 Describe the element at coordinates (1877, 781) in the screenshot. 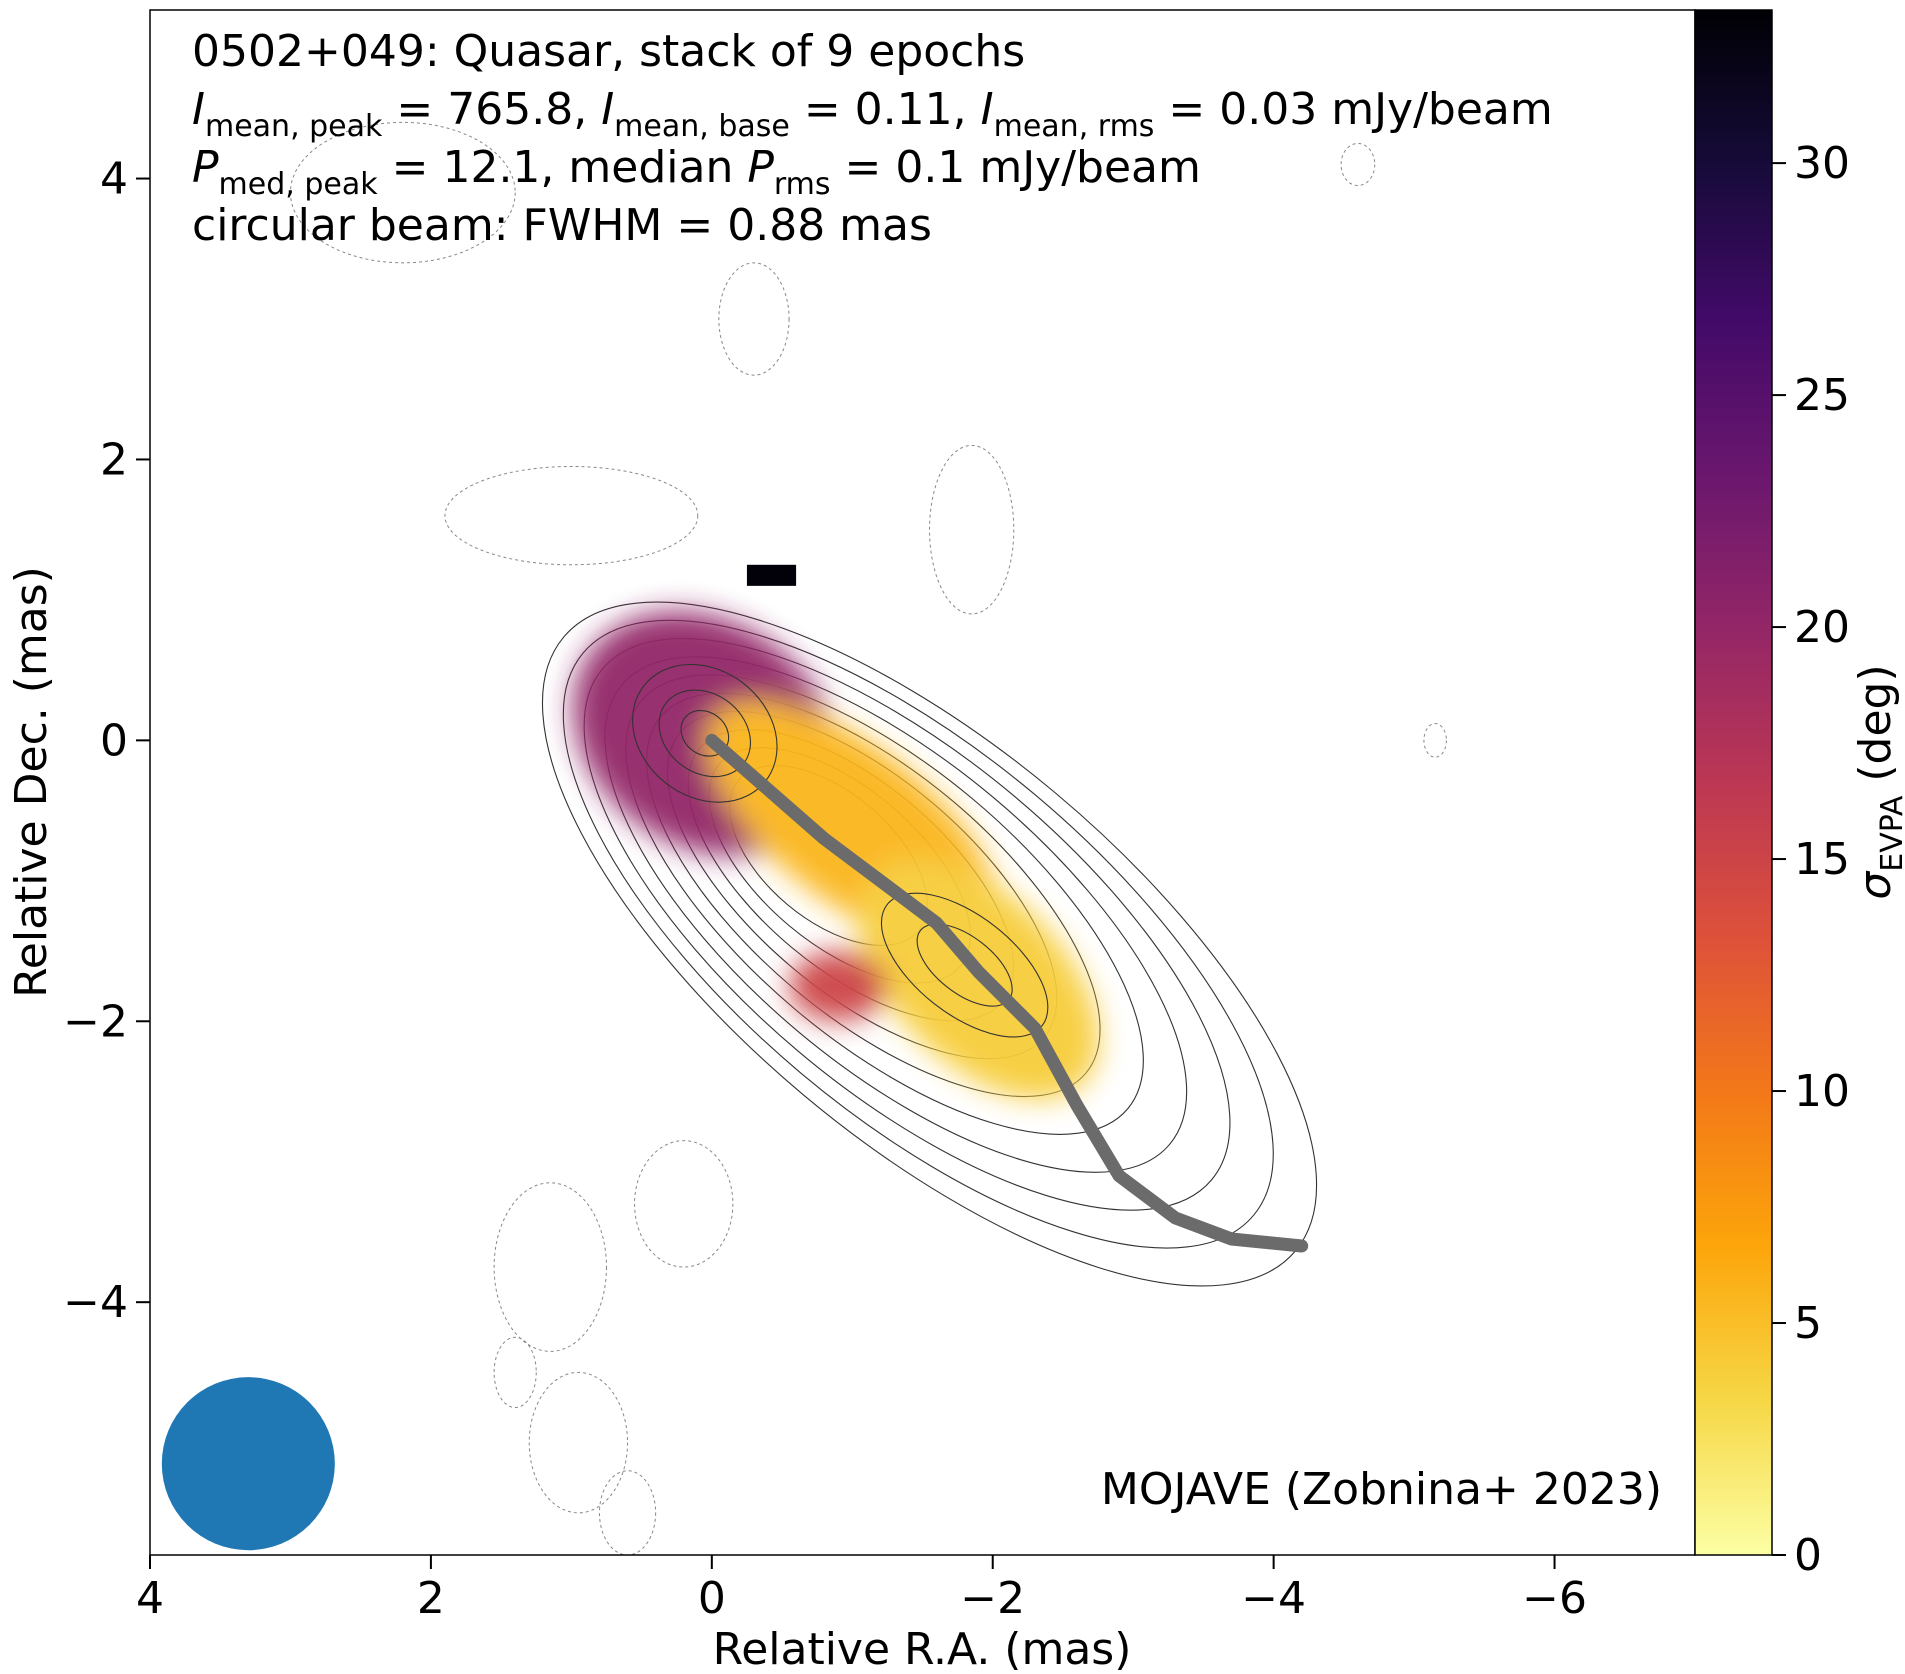

I see `colorbar-label: σEVPA (deg)` at that location.